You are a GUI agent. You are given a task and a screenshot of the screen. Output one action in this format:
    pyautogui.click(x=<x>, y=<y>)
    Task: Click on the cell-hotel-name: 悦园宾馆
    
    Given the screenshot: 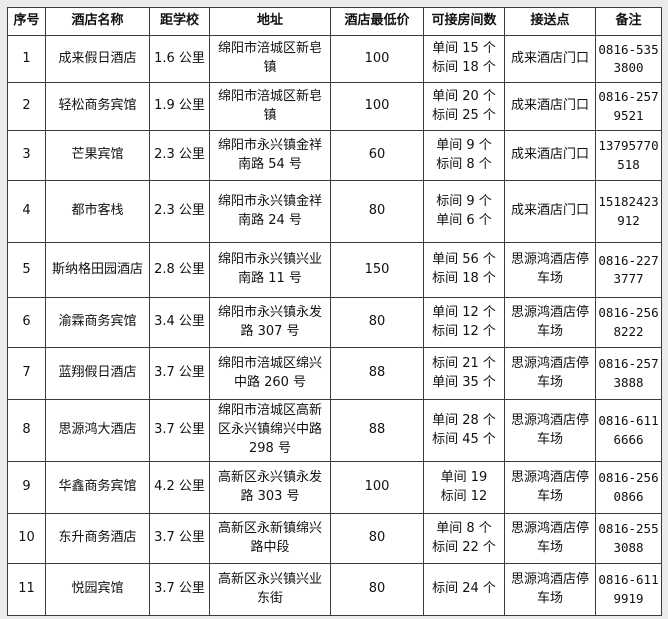 What is the action you would take?
    pyautogui.click(x=97, y=589)
    